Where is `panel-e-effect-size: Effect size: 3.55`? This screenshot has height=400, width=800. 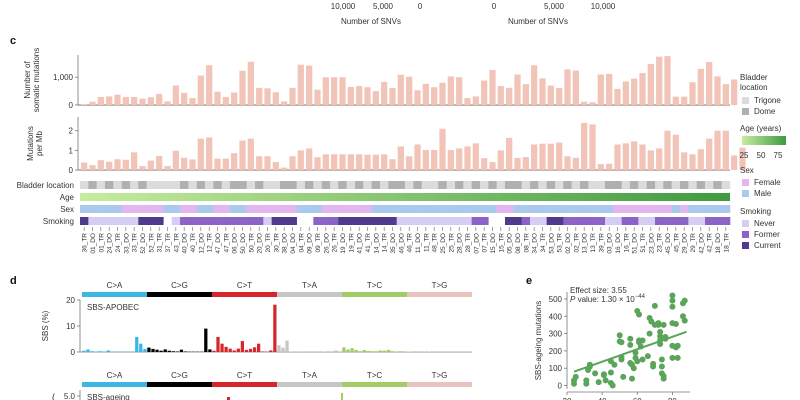 panel-e-effect-size: Effect size: 3.55 is located at coordinates (598, 290).